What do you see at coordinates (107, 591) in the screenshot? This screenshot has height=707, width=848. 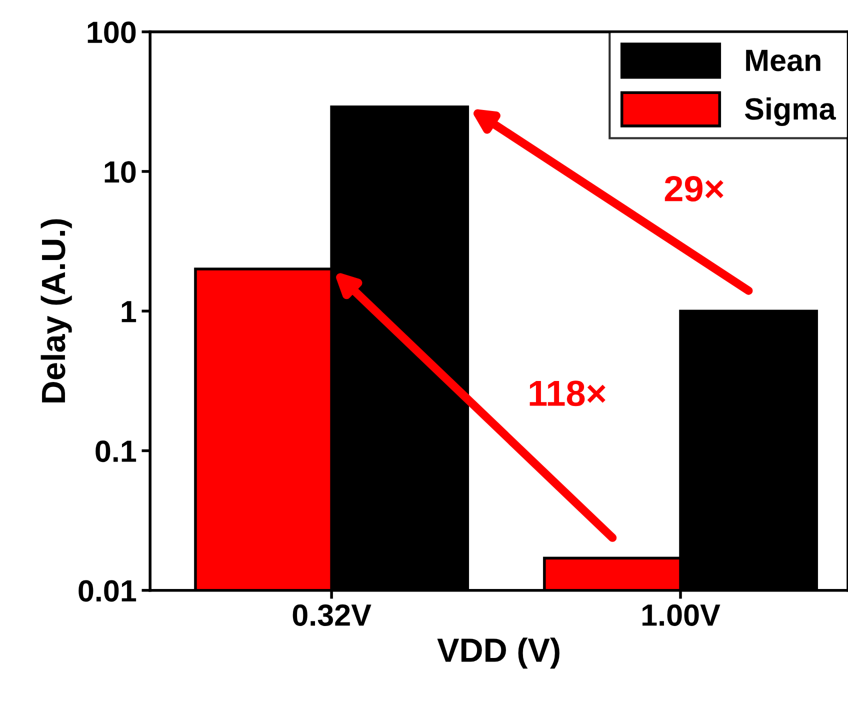 I see `y-tick-label: 0.01` at bounding box center [107, 591].